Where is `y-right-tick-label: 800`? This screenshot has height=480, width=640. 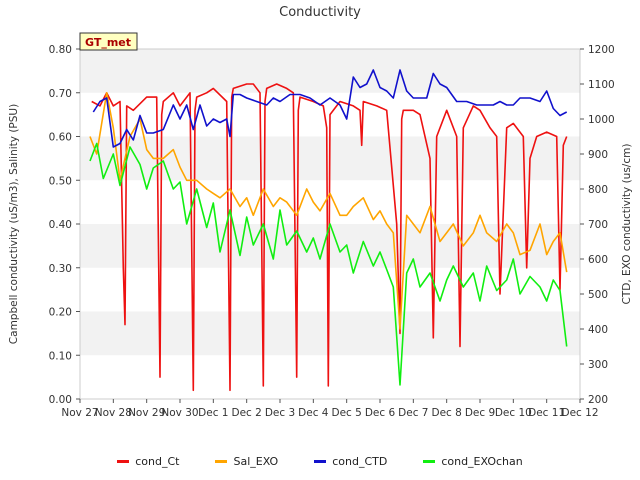
y-right-tick-label: 800 is located at coordinates (598, 190).